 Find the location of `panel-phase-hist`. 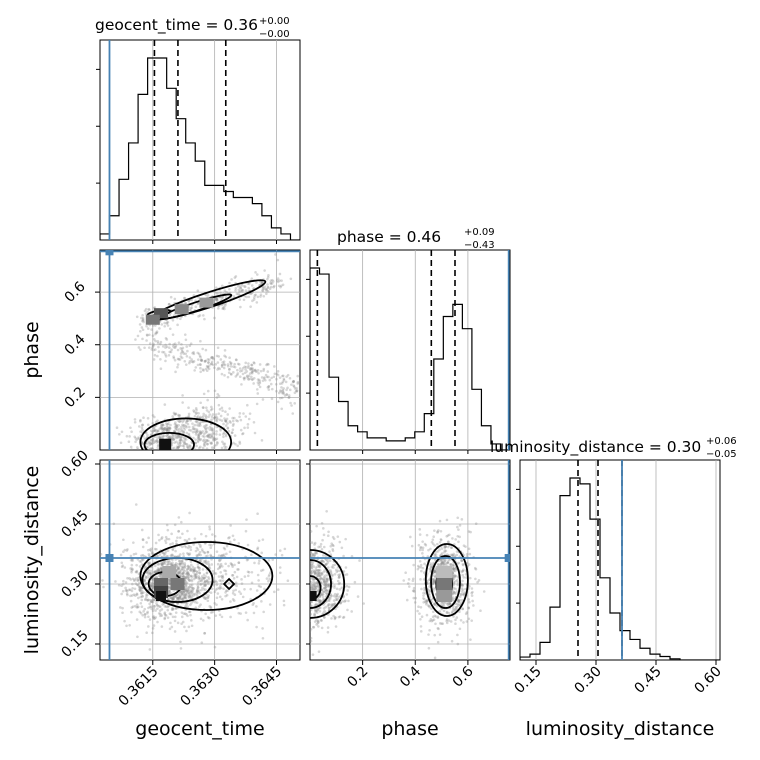

panel-phase-hist is located at coordinates (410, 350).